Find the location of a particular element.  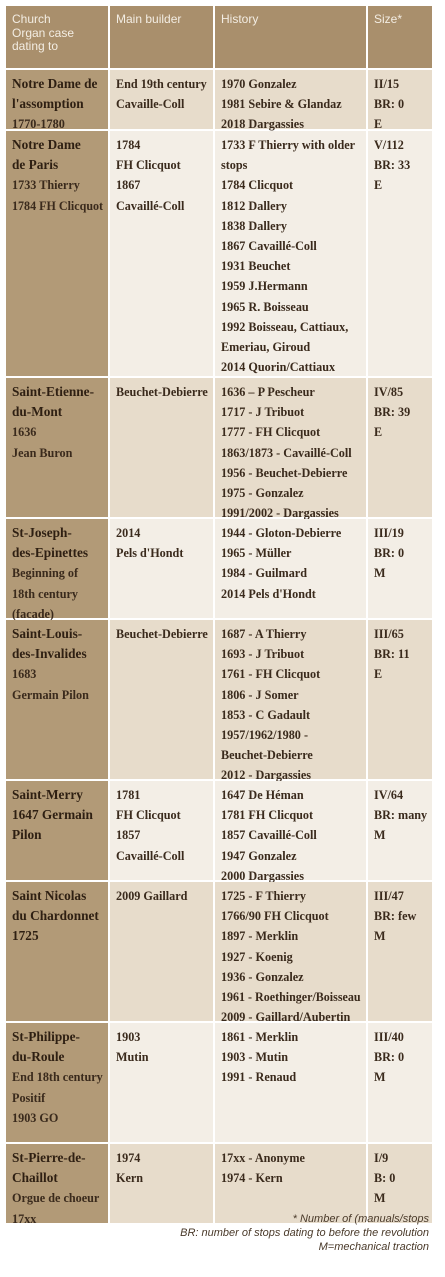

church-date: Germain Pilon is located at coordinates (50, 694).